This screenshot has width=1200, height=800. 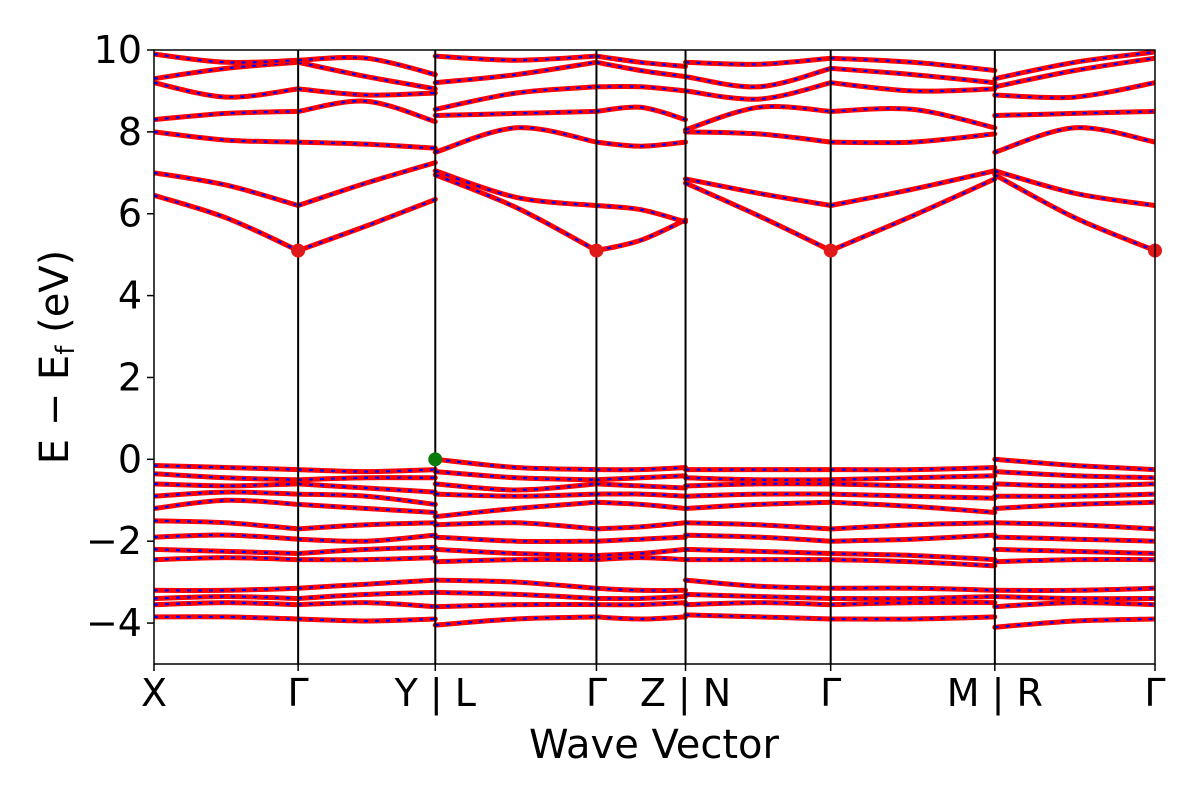 I want to click on y-axis-title-unit: (eV), so click(x=55, y=298).